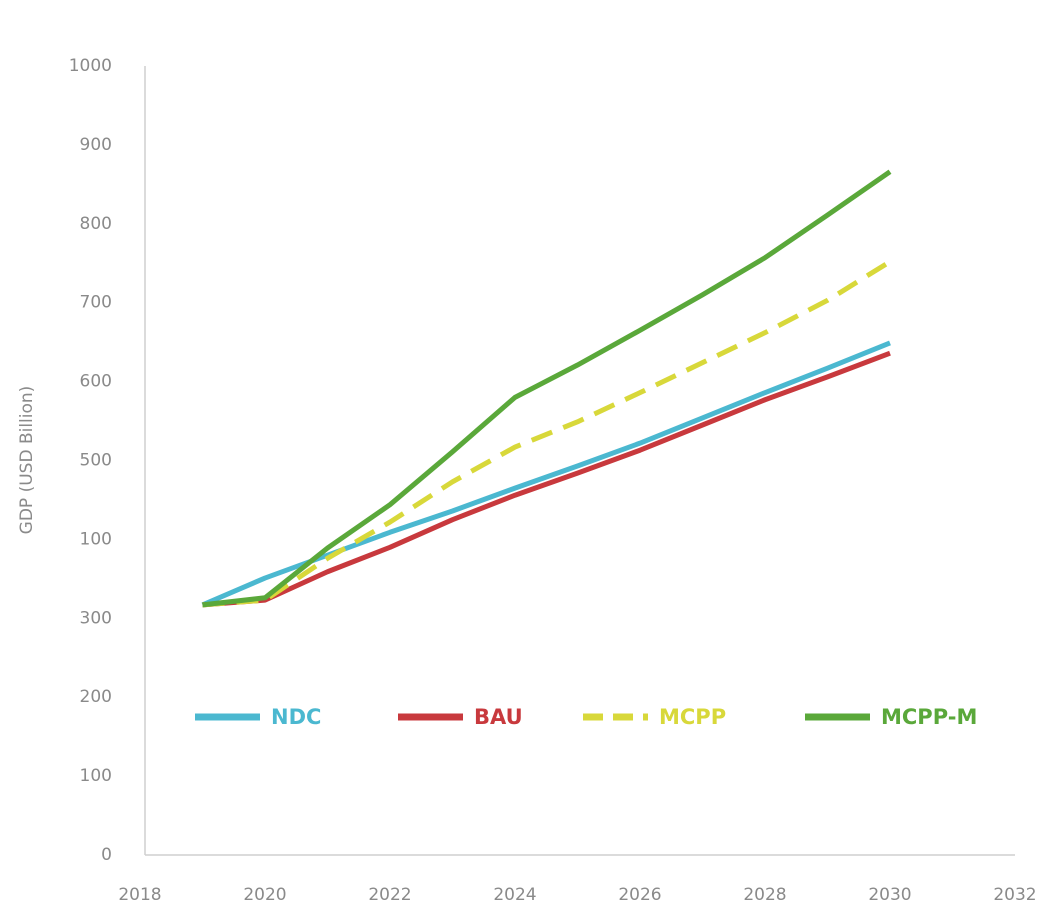 Image resolution: width=1046 pixels, height=907 pixels. What do you see at coordinates (389, 895) in the screenshot?
I see `x-tick-label: 2022` at bounding box center [389, 895].